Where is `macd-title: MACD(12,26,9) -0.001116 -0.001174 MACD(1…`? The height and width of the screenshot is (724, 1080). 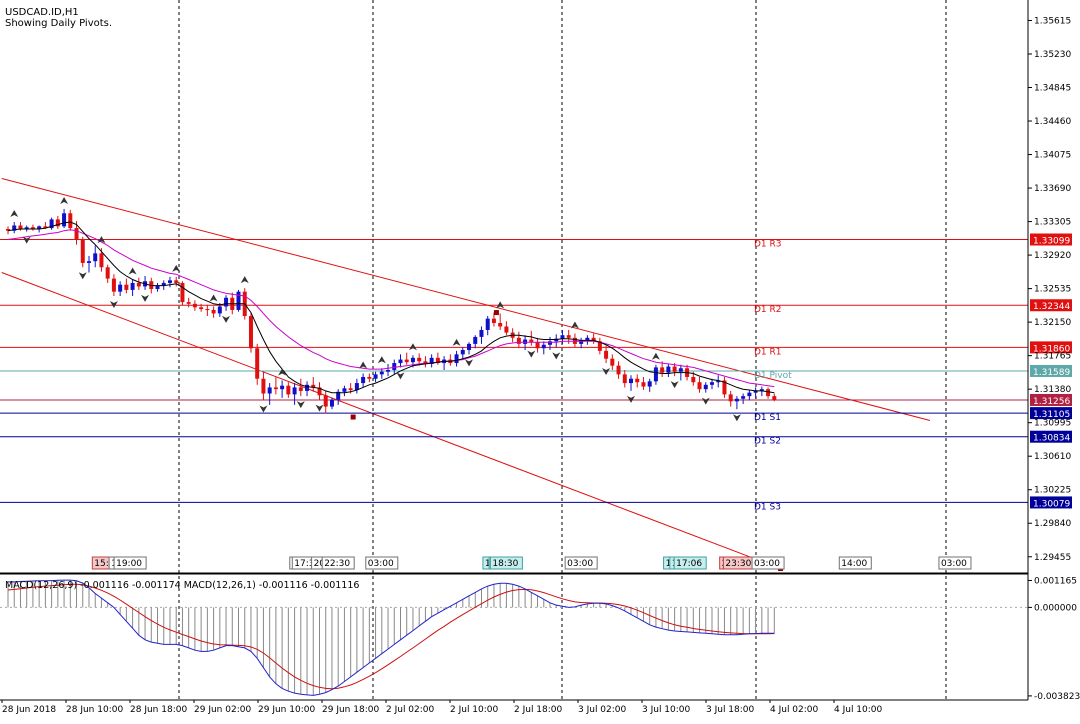
macd-title: MACD(12,26,9) -0.001116 -0.001174 MACD(1… is located at coordinates (182, 585).